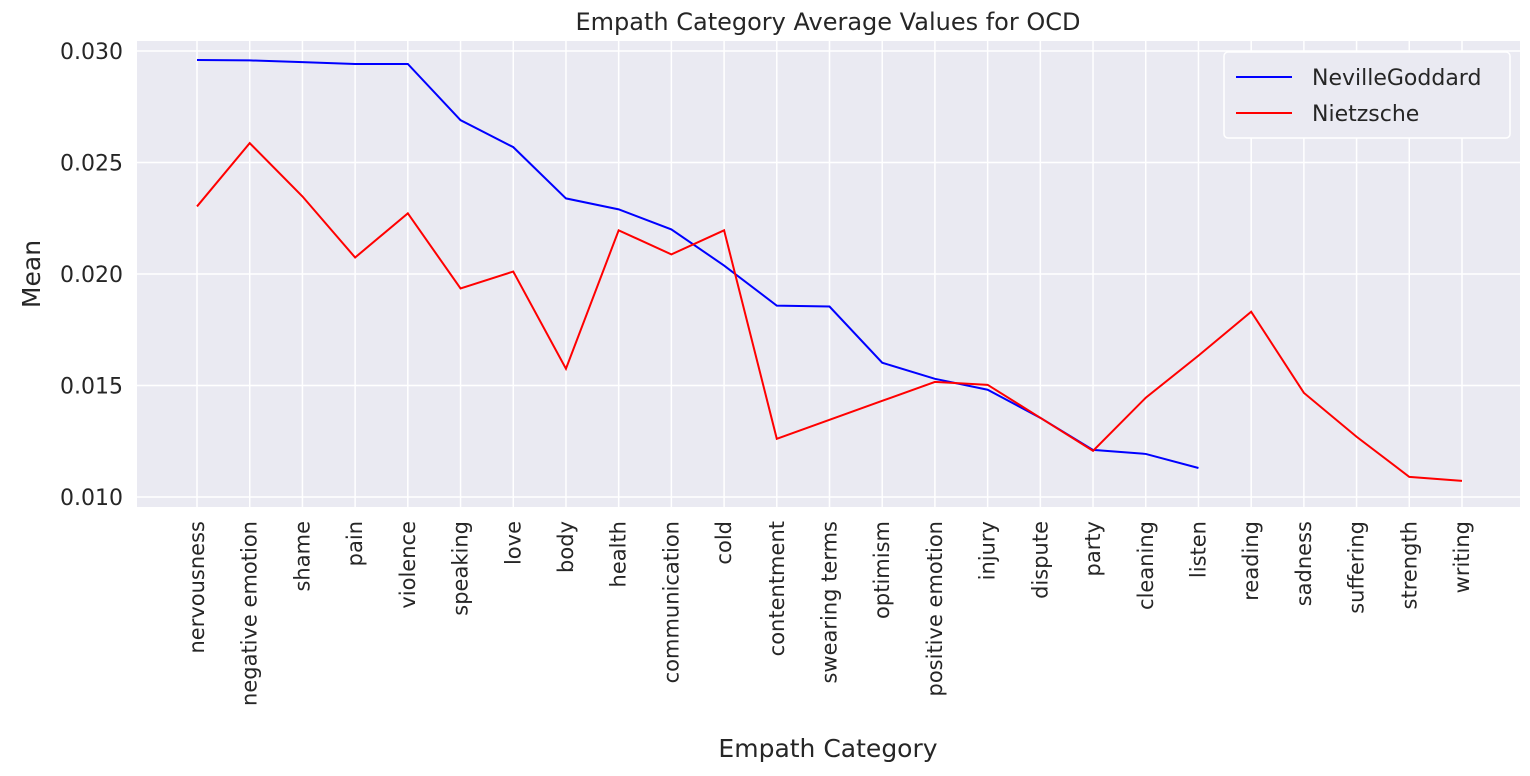  What do you see at coordinates (1198, 549) in the screenshot?
I see `x-tick-label: listen` at bounding box center [1198, 549].